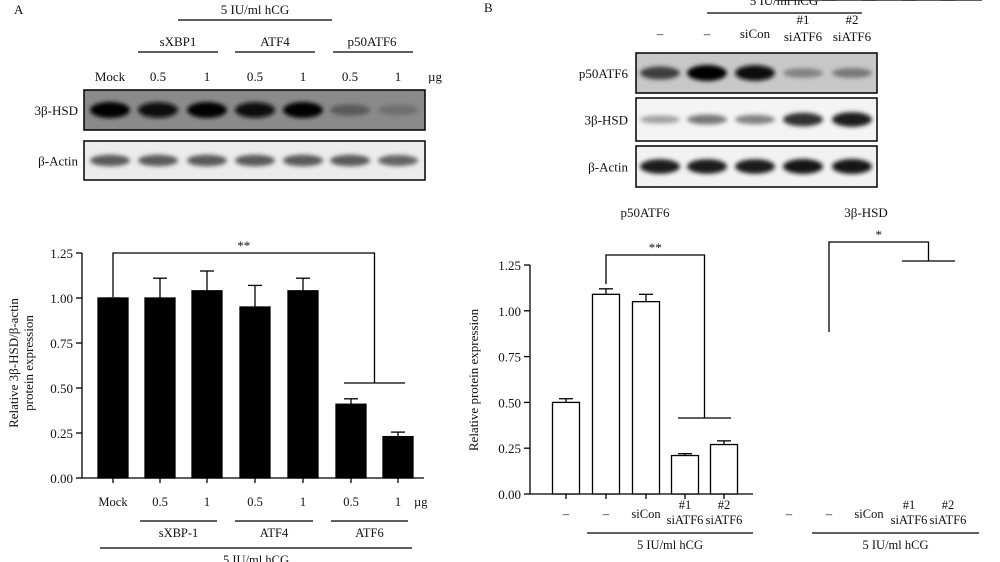  What do you see at coordinates (803, 19) in the screenshot?
I see `blot-lane-label: #1` at bounding box center [803, 19].